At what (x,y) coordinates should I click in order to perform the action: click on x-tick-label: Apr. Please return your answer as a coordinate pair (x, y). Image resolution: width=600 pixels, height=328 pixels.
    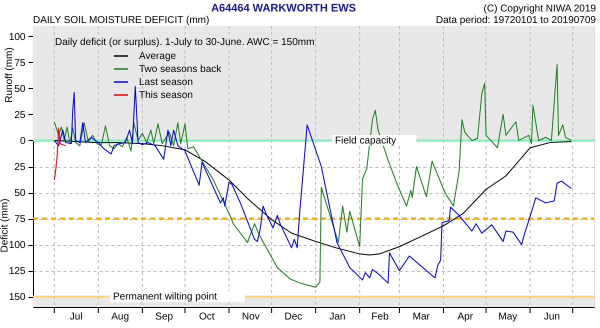
    Looking at the image, I should click on (465, 317).